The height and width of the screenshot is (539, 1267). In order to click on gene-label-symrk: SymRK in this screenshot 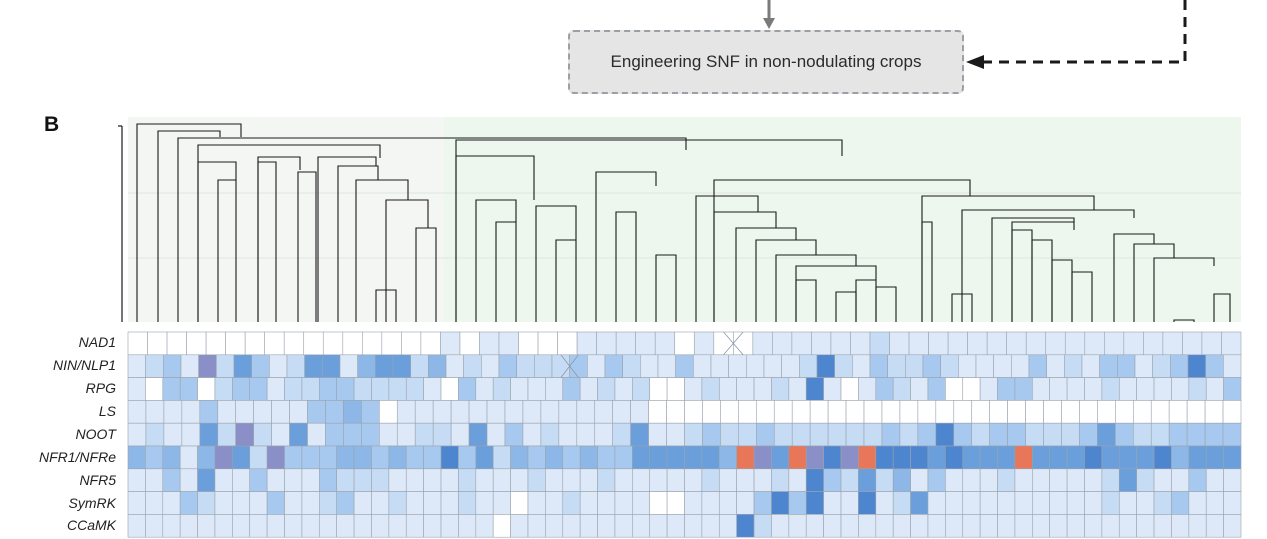, I will do `click(92, 503)`.